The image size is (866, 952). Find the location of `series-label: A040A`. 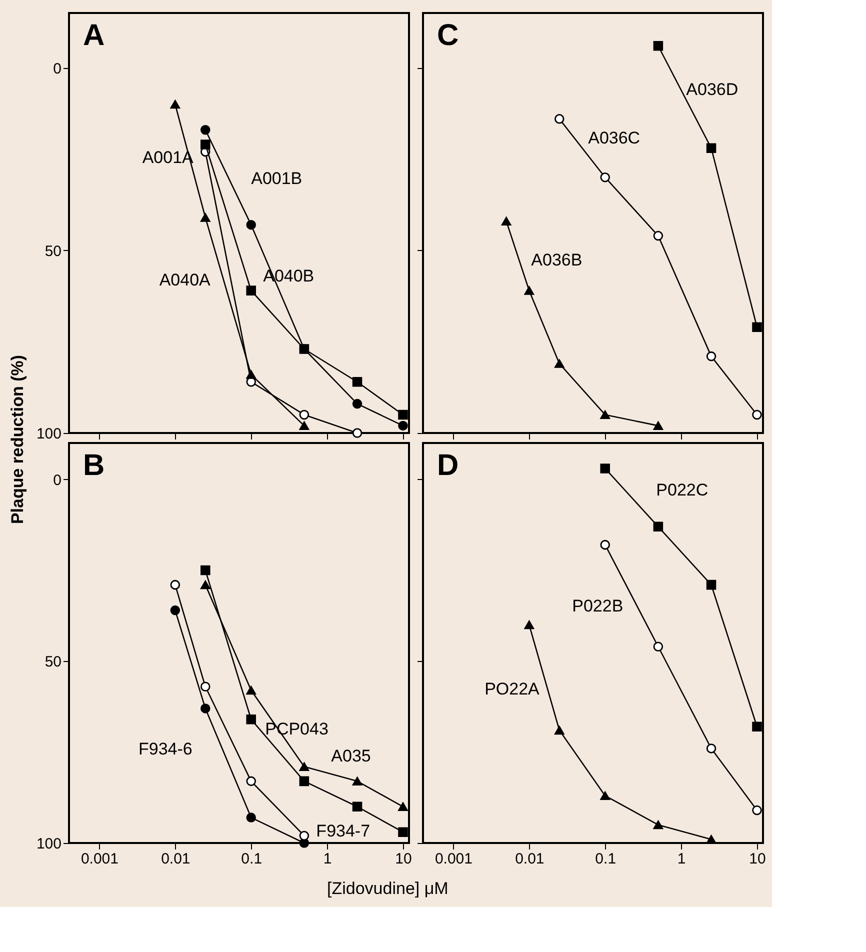

series-label: A040A is located at coordinates (185, 280).